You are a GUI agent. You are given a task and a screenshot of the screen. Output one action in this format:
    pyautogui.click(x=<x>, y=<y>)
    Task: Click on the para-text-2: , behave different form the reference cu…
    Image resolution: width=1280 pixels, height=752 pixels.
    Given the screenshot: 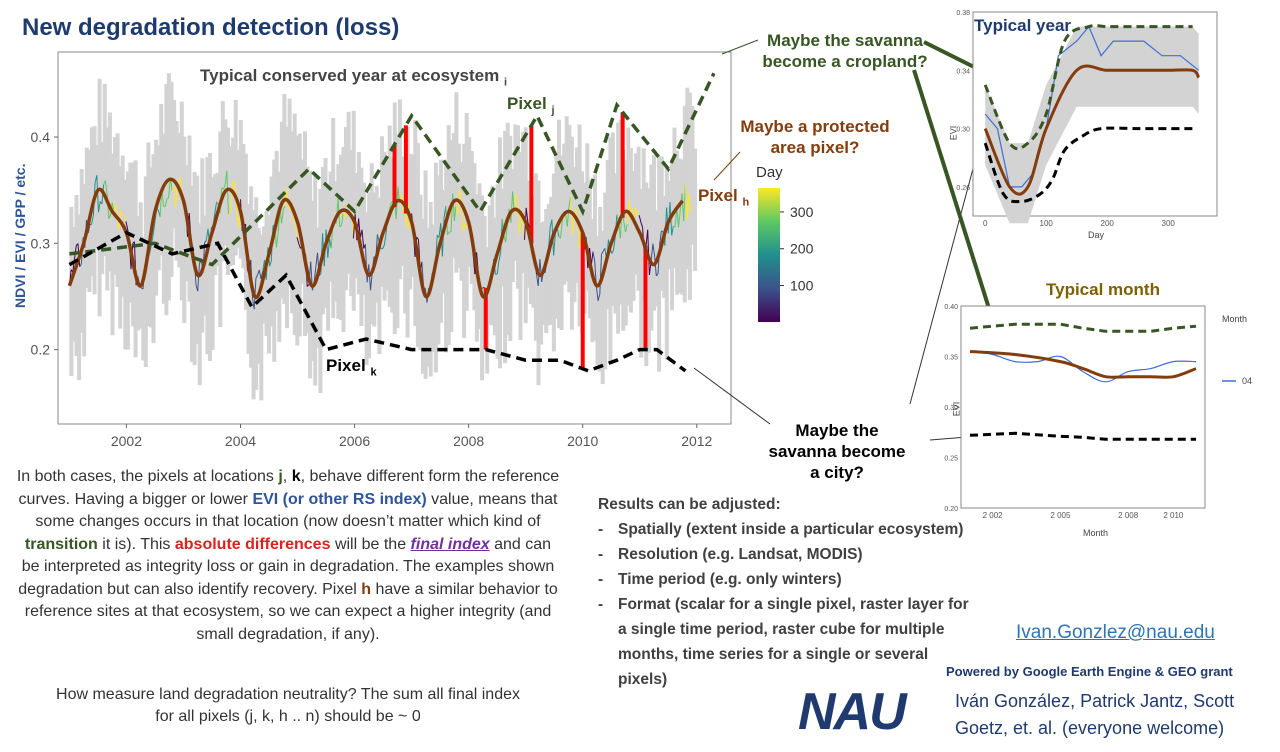 What is the action you would take?
    pyautogui.click(x=289, y=488)
    